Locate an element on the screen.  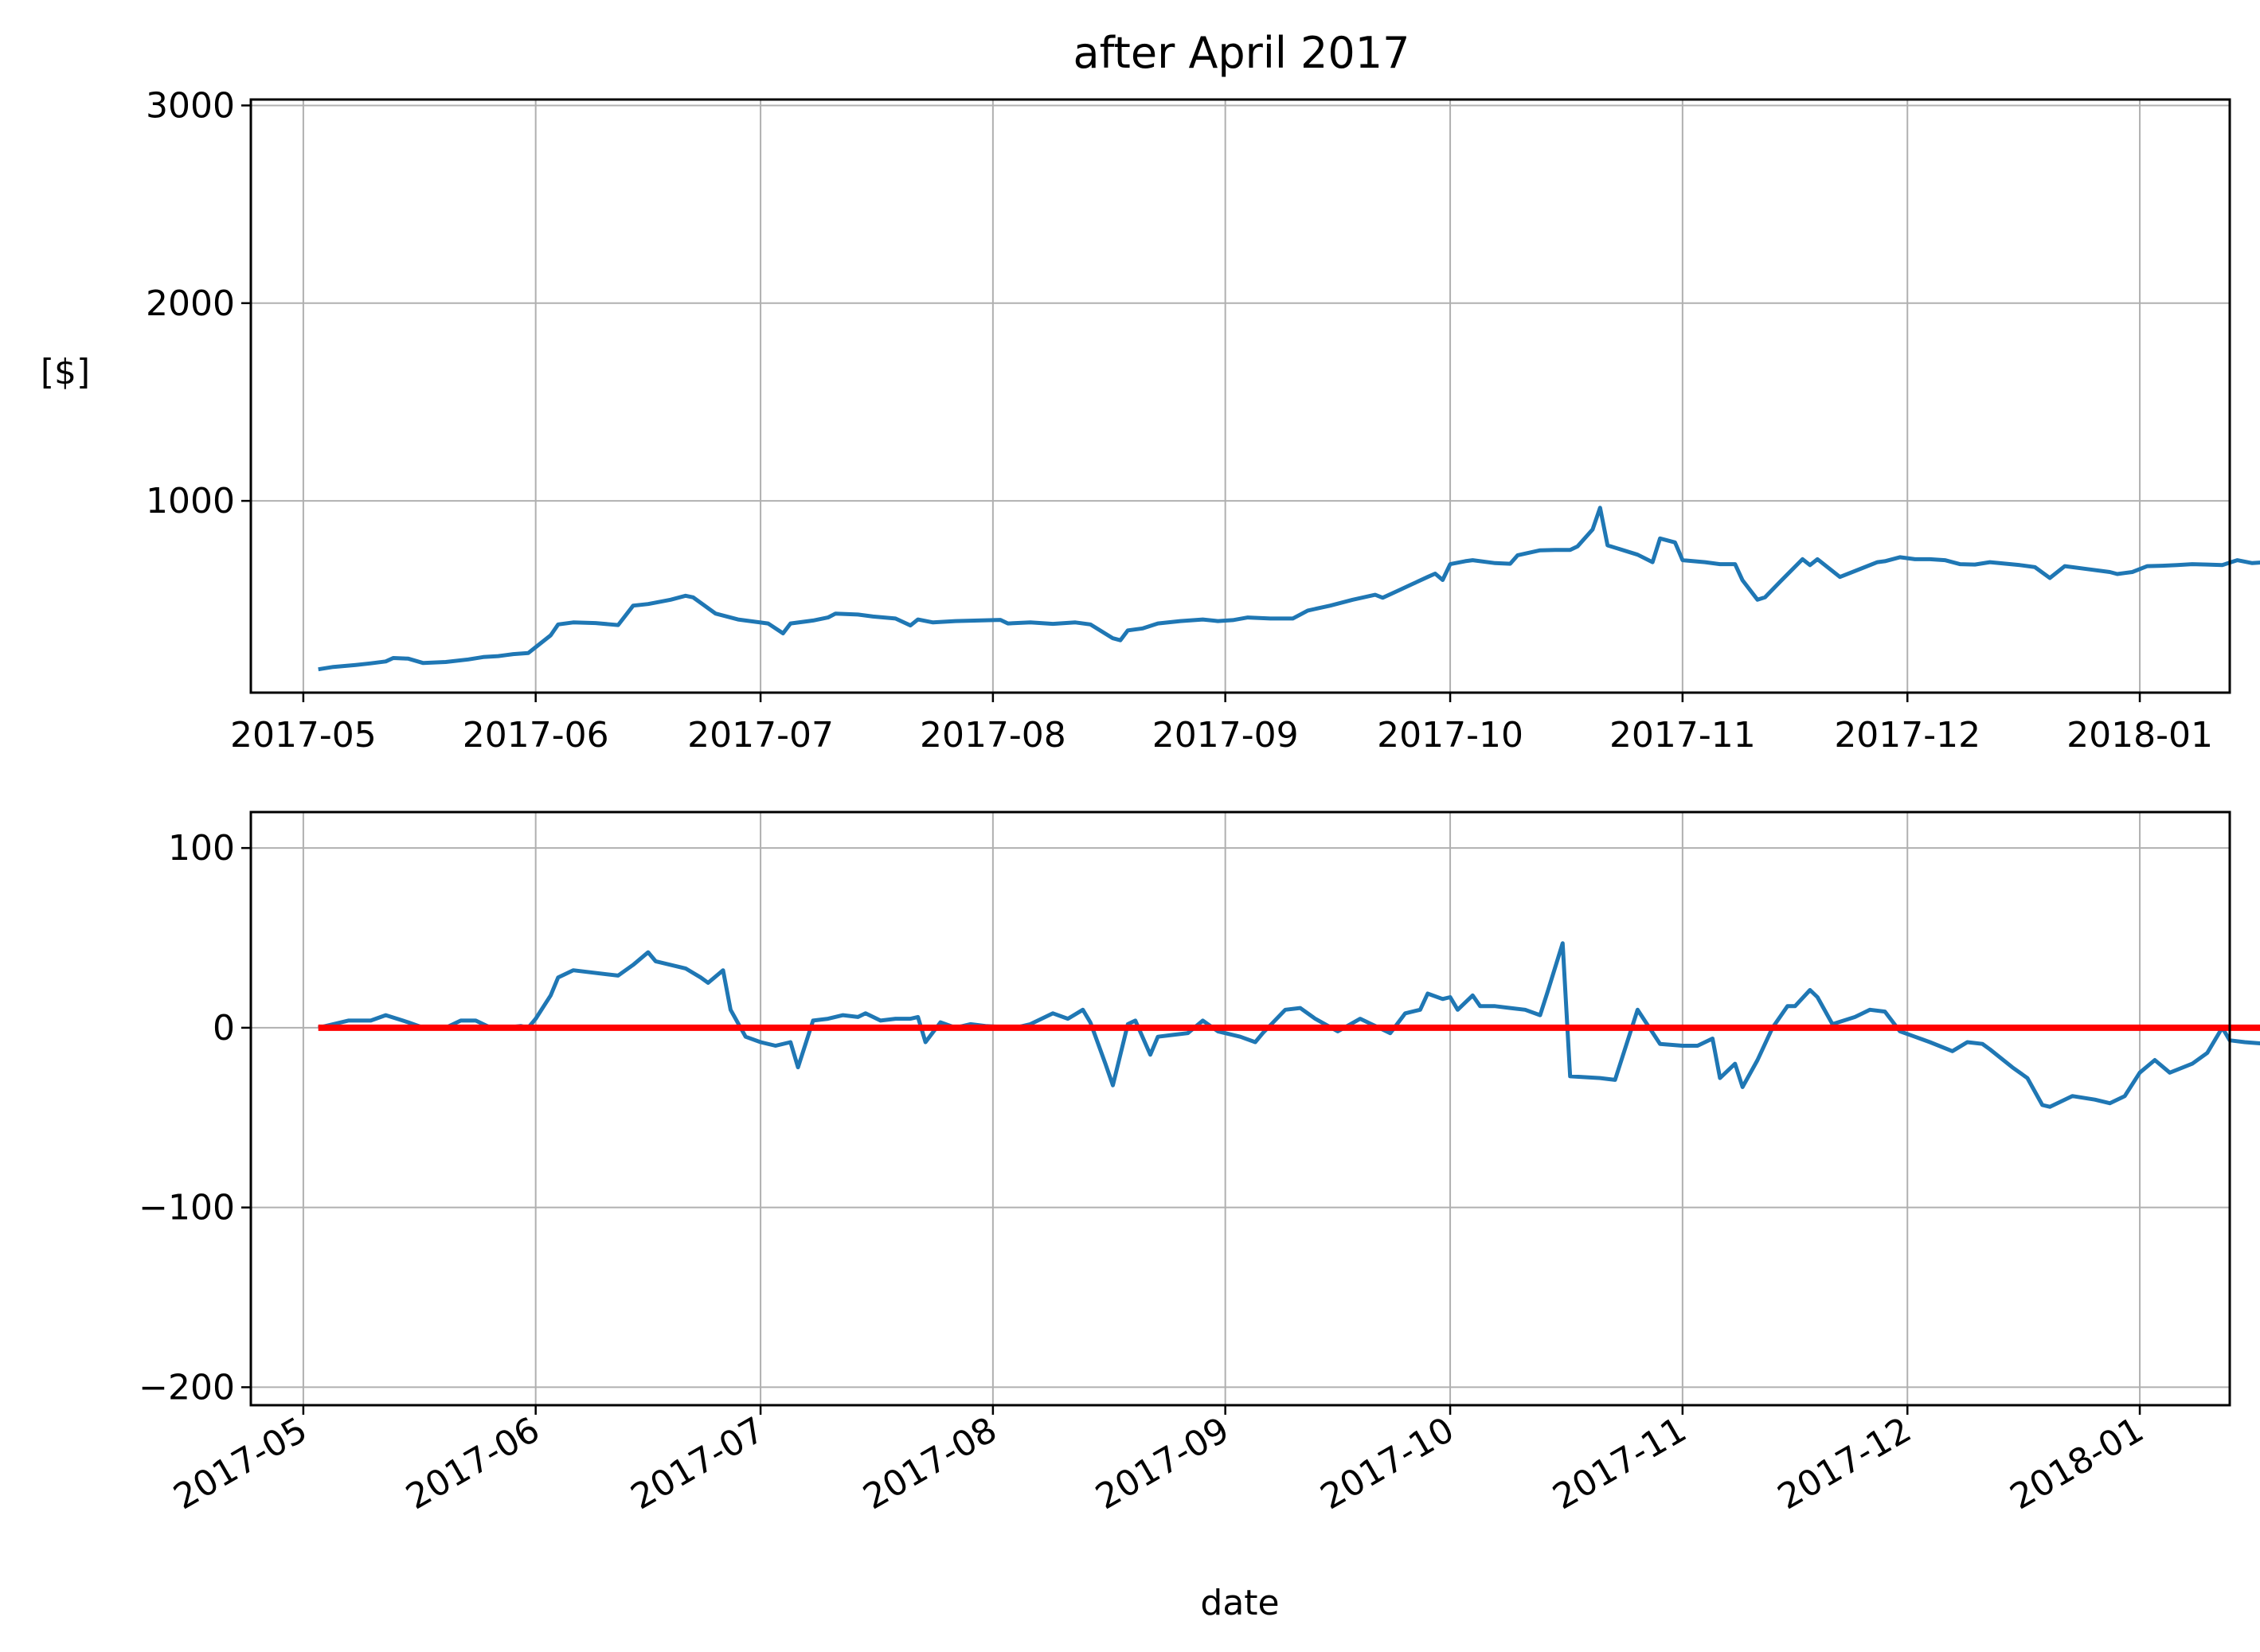
y-tick-label: −100 is located at coordinates (187, 1208).